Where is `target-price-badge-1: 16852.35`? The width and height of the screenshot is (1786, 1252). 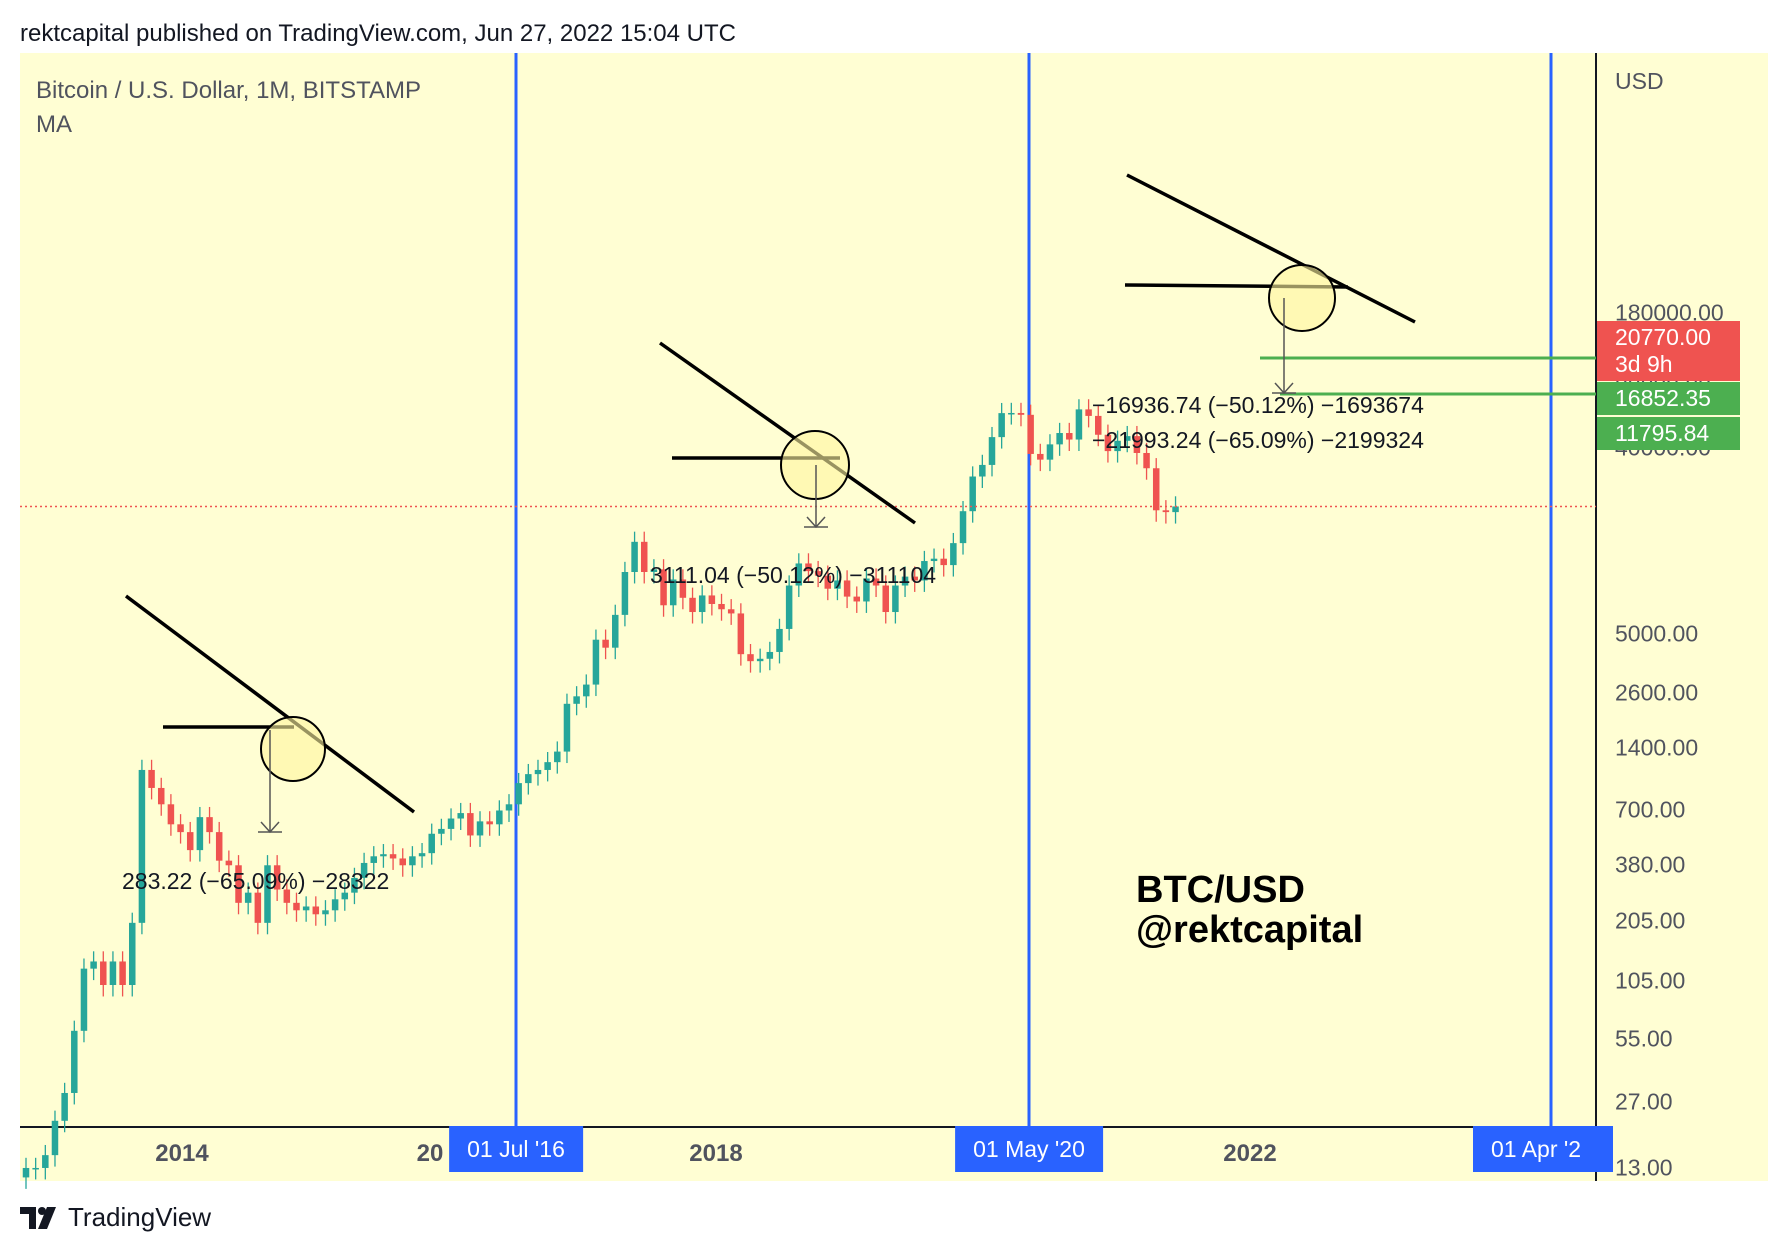
target-price-badge-1: 16852.35 is located at coordinates (1668, 398).